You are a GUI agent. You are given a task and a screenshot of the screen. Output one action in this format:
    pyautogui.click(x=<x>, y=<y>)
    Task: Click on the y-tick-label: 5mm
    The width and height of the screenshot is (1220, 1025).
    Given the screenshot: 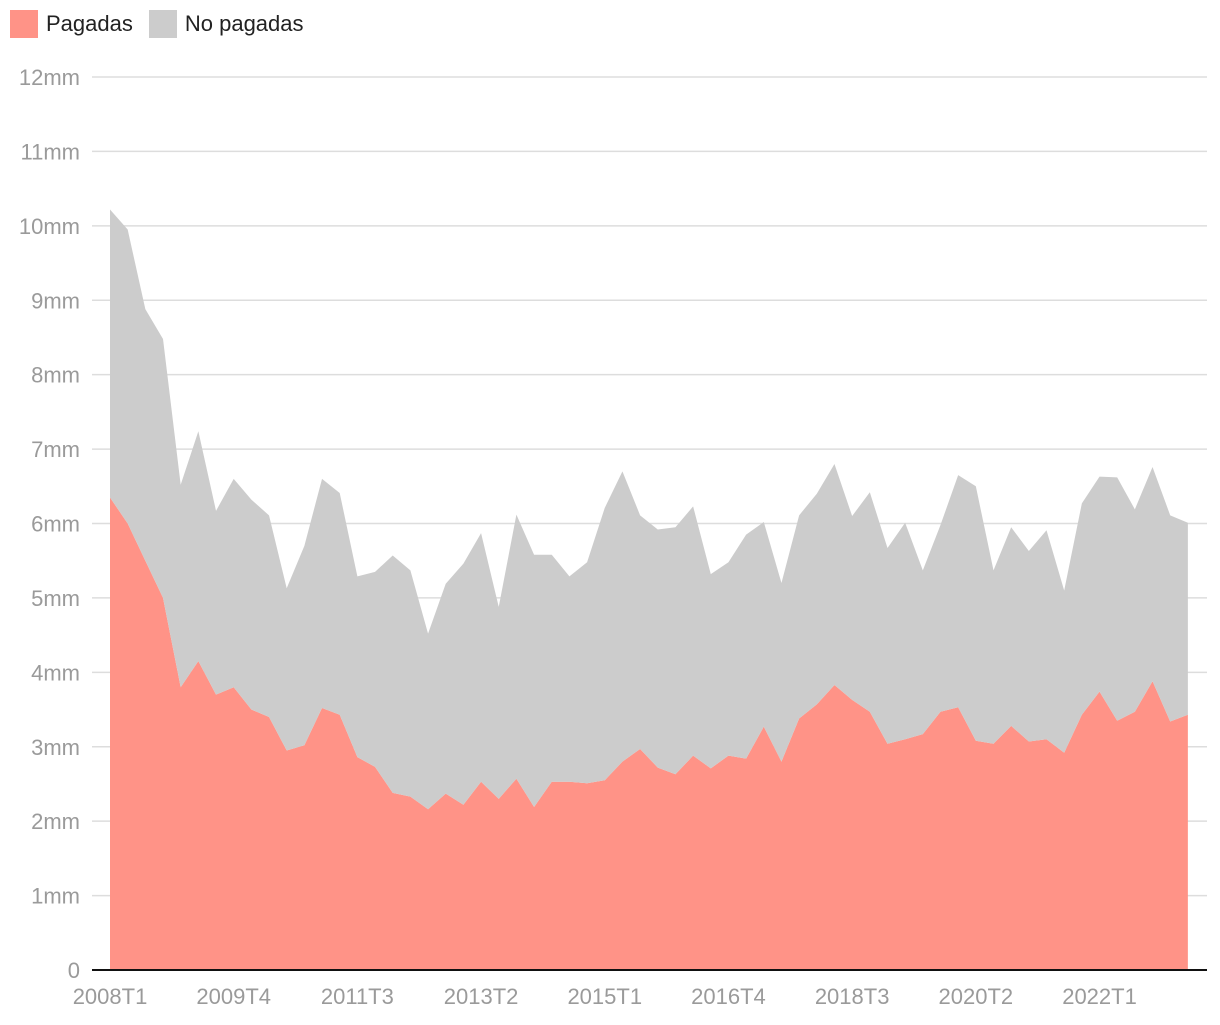 What is the action you would take?
    pyautogui.click(x=55, y=598)
    